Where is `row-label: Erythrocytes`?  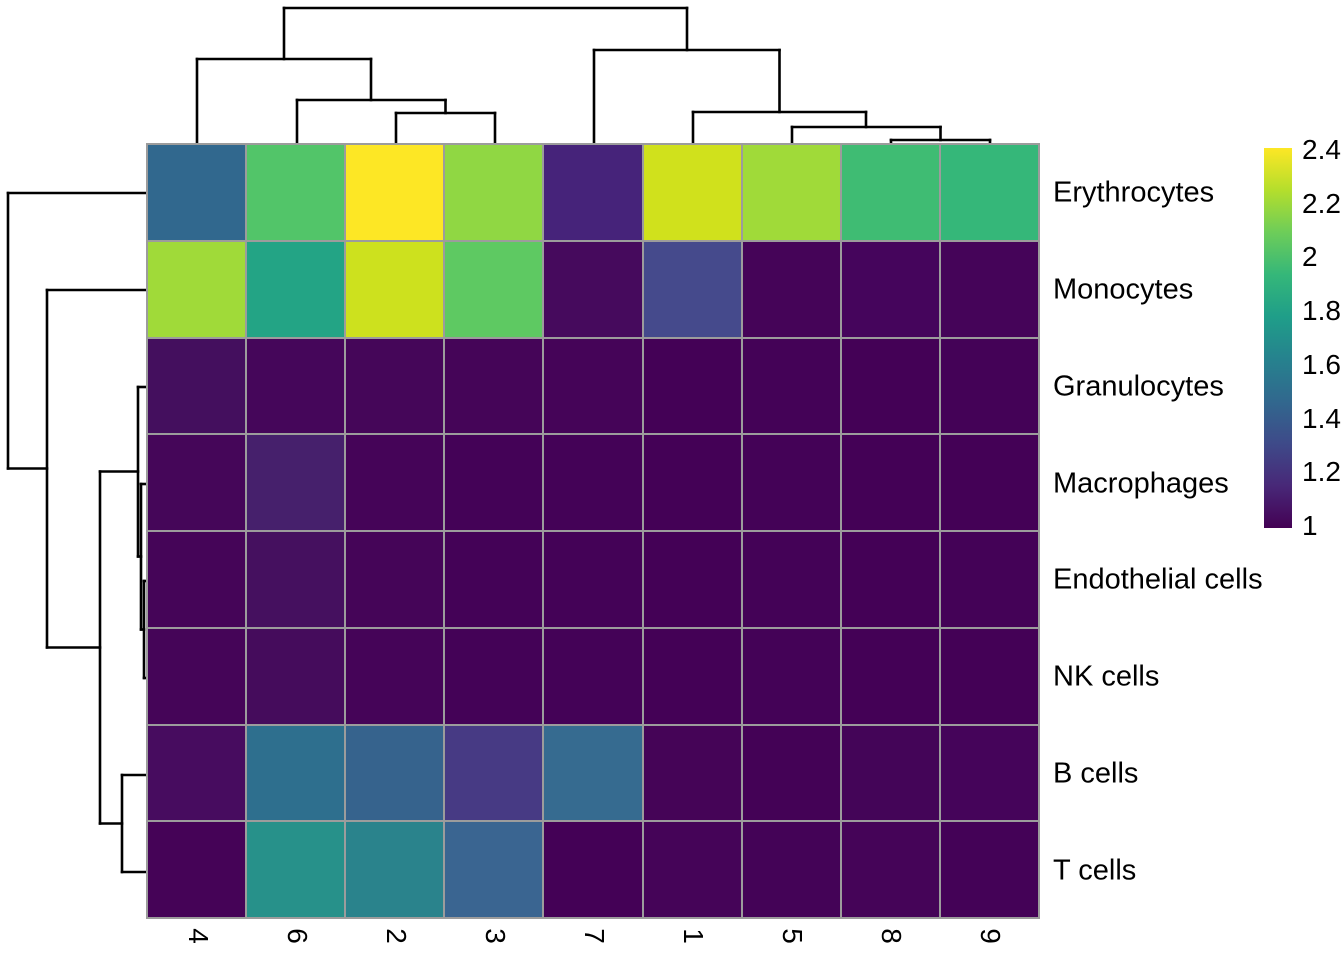
row-label: Erythrocytes is located at coordinates (1134, 192).